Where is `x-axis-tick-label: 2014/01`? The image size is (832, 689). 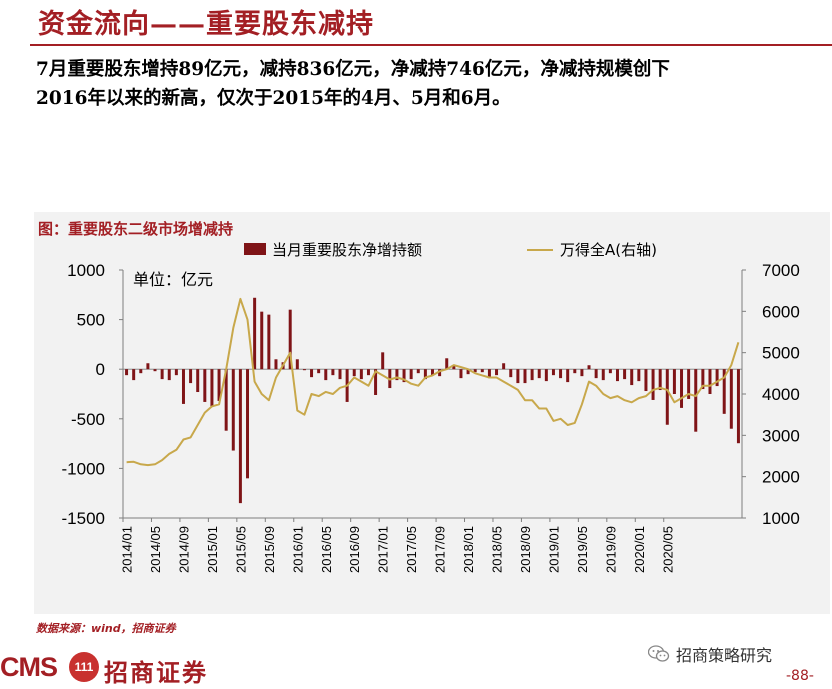 x-axis-tick-label: 2014/01 is located at coordinates (127, 549).